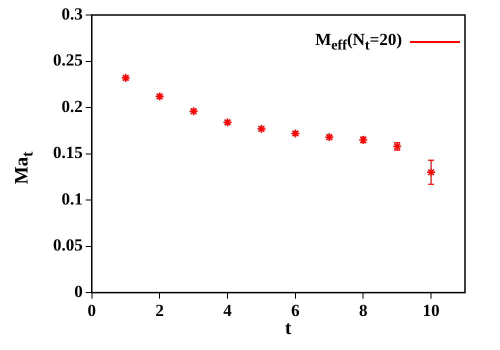 This screenshot has height=350, width=500. I want to click on y-tick-label: 0.15, so click(68, 152).